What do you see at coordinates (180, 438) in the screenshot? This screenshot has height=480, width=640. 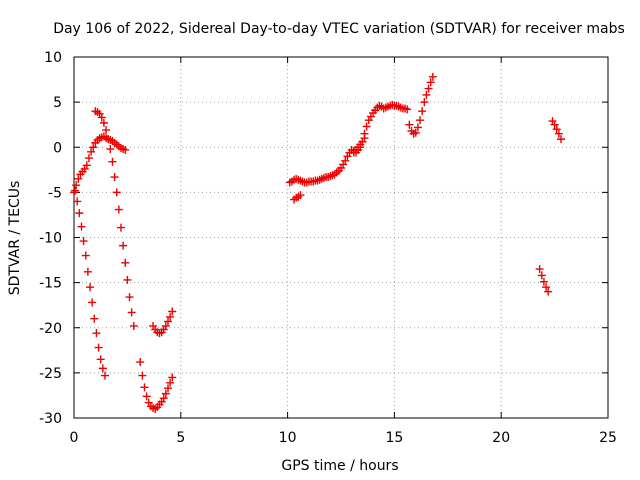 I see `x-tick-label: 5` at bounding box center [180, 438].